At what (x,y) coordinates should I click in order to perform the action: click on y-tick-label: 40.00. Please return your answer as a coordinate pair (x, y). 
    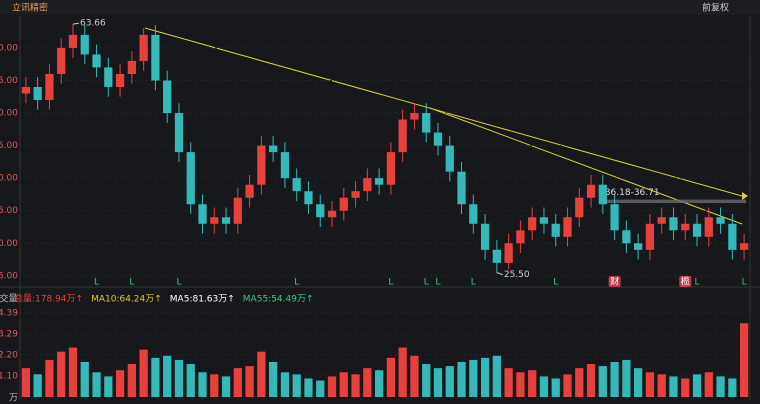
    Looking at the image, I should click on (9, 179).